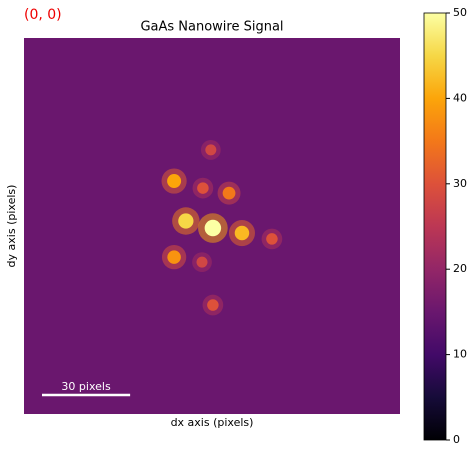  I want to click on chart-title: GaAs Nanowire Signal, so click(211, 27).